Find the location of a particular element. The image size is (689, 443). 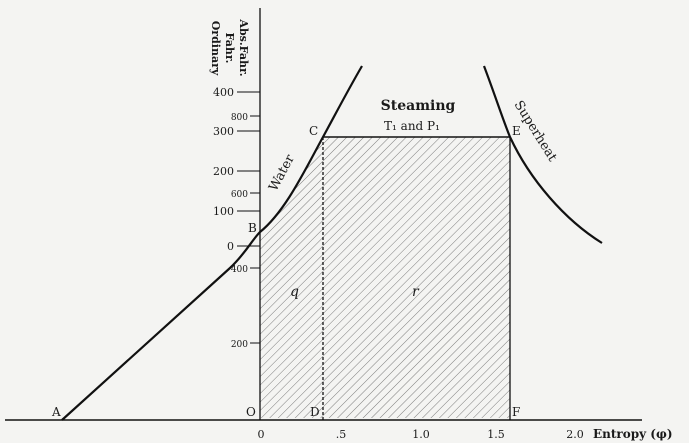

ordinary-tick-100: 100 is located at coordinates (223, 211).